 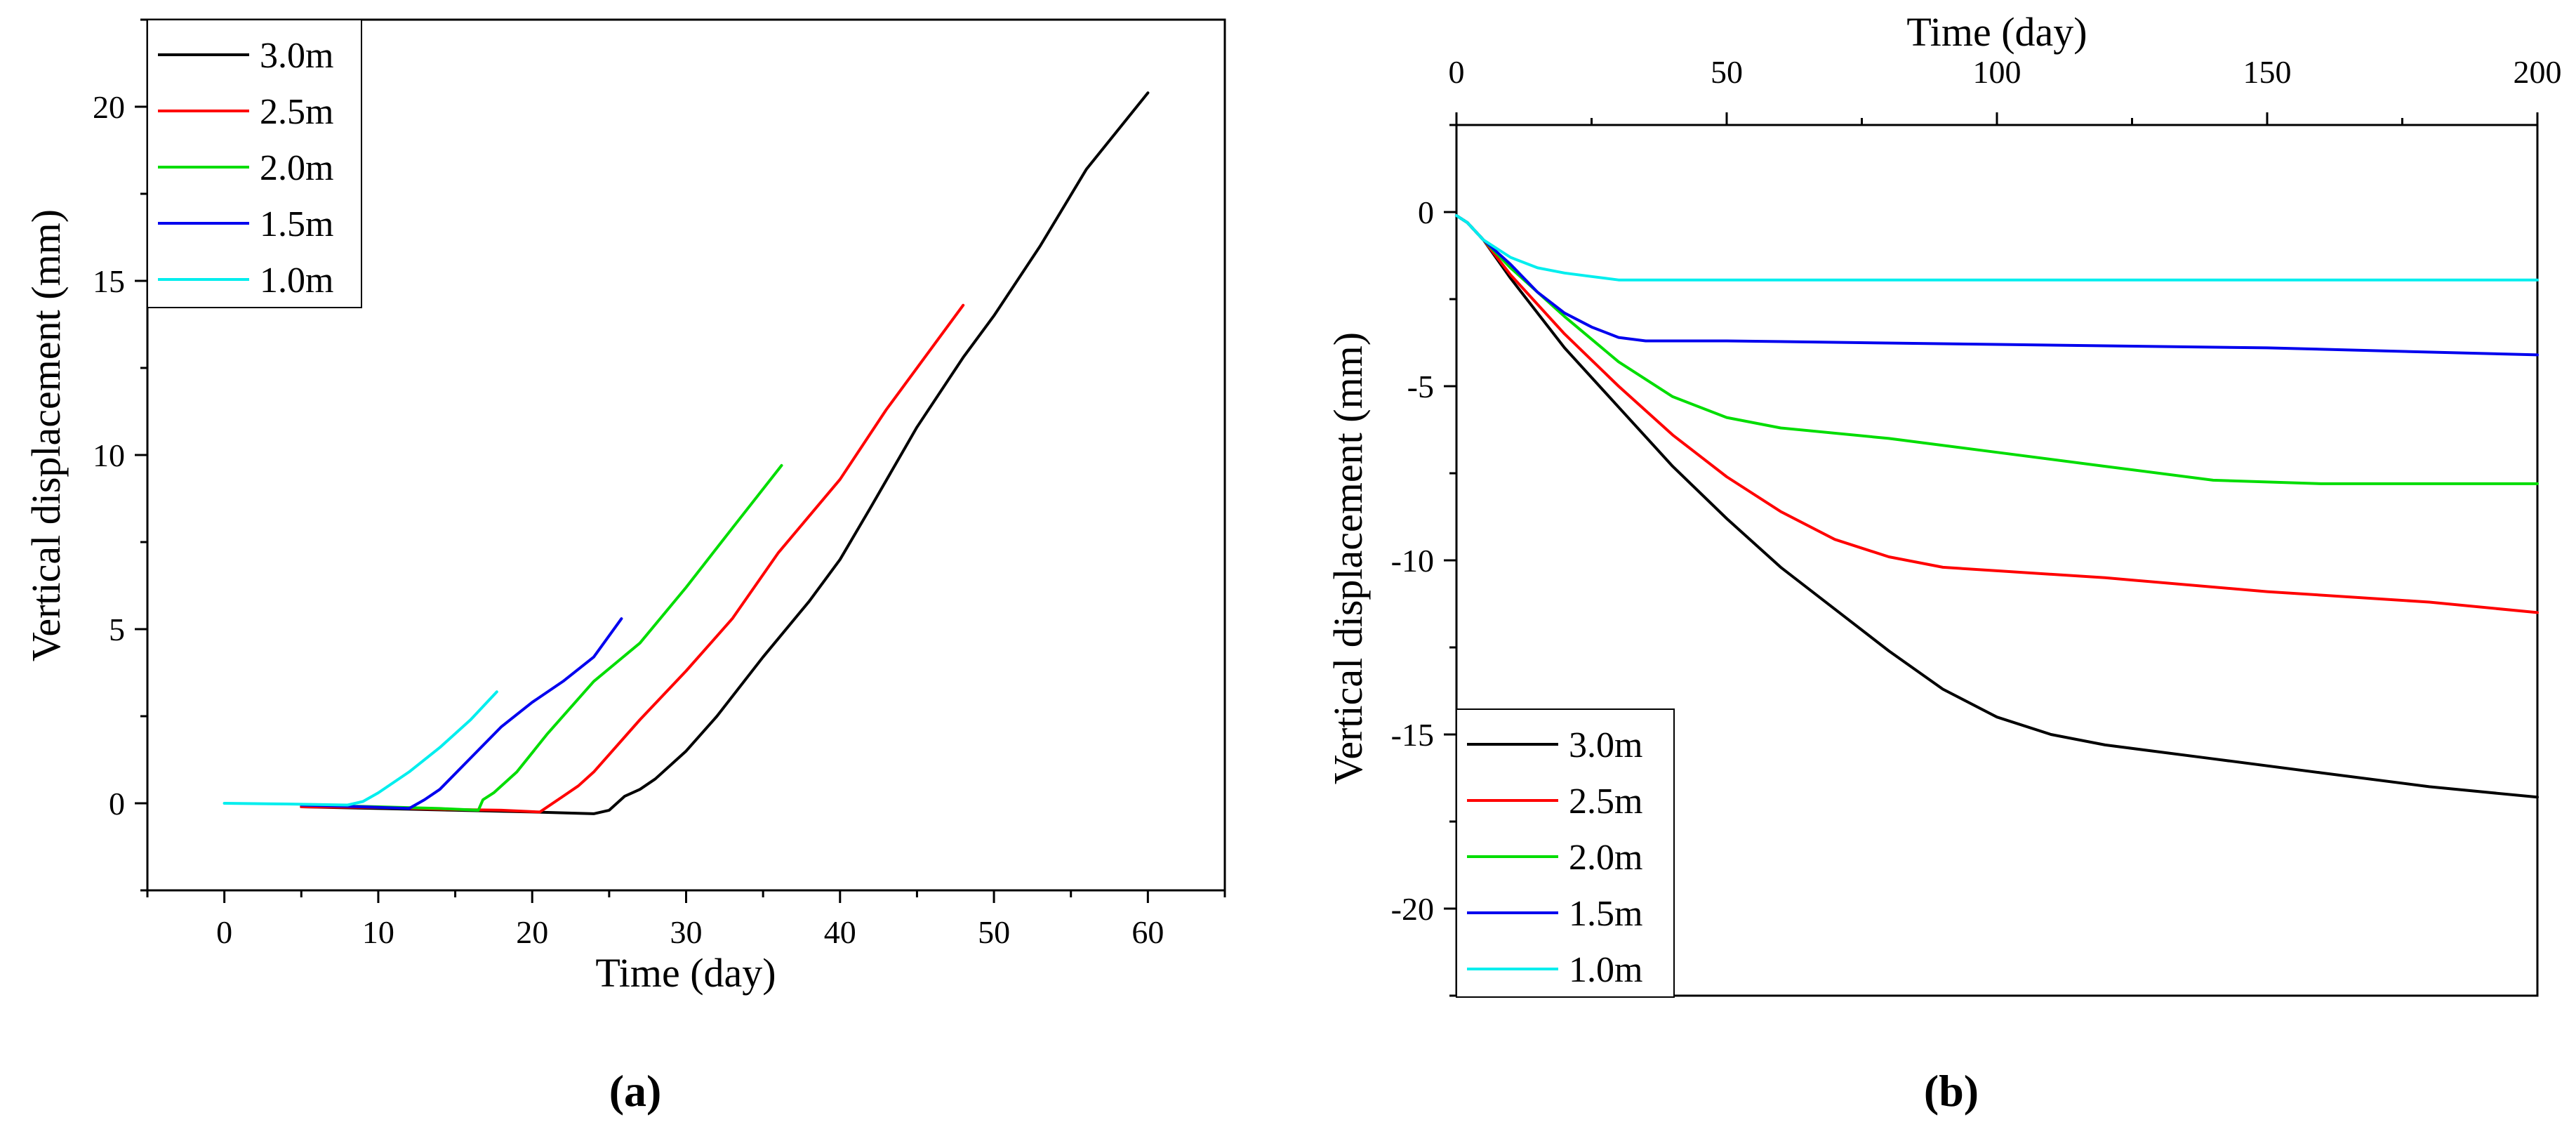 What do you see at coordinates (2267, 72) in the screenshot?
I see `x-tick-label: 150` at bounding box center [2267, 72].